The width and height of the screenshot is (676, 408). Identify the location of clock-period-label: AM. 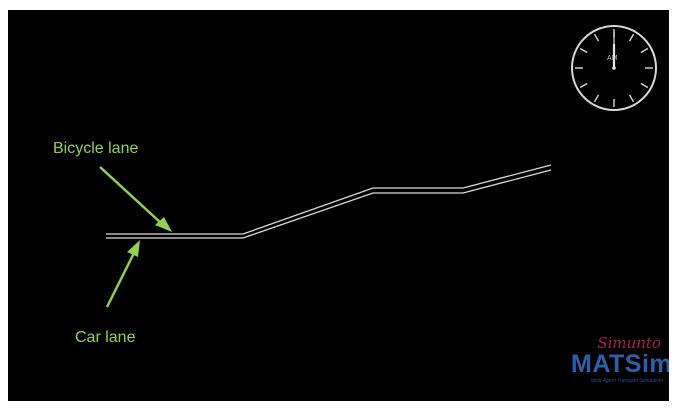
(612, 58).